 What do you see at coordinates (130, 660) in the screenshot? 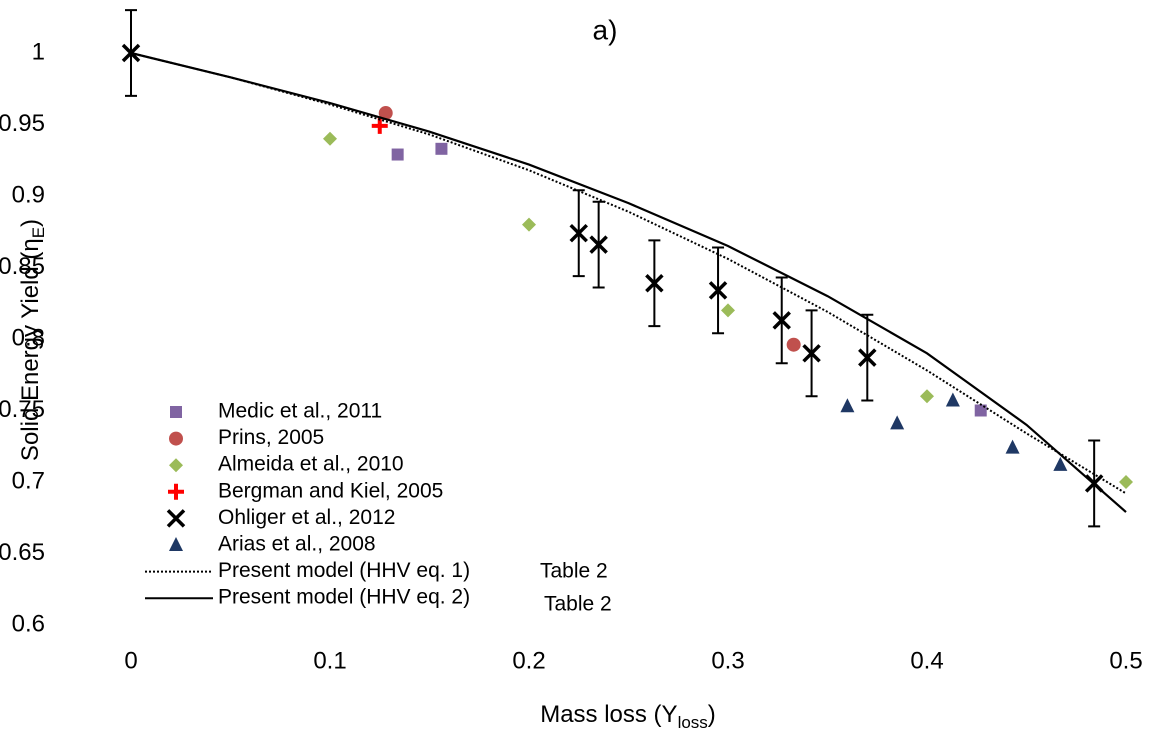
I see `x-tick-label: 0` at bounding box center [130, 660].